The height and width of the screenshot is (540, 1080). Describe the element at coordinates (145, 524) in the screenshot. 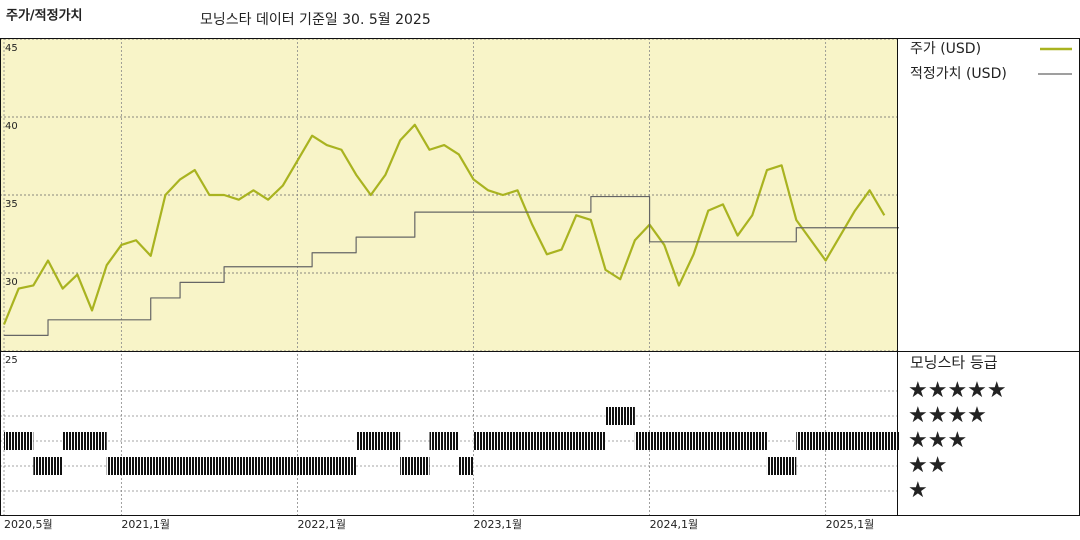

I see `x-tick-label: 2021,1월` at that location.